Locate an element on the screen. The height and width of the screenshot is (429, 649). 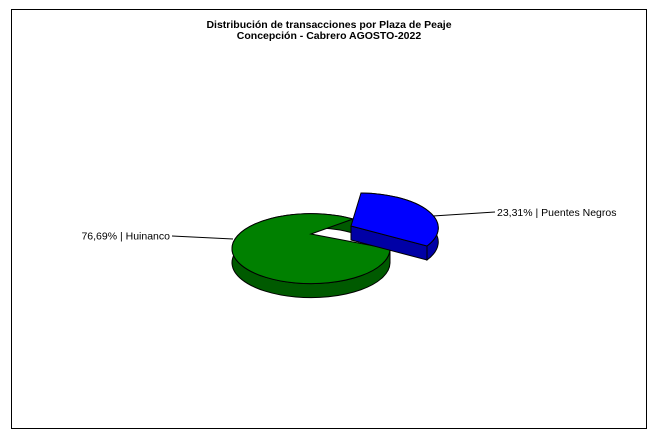
pie-slice-puentes-negros-top is located at coordinates (394, 219).